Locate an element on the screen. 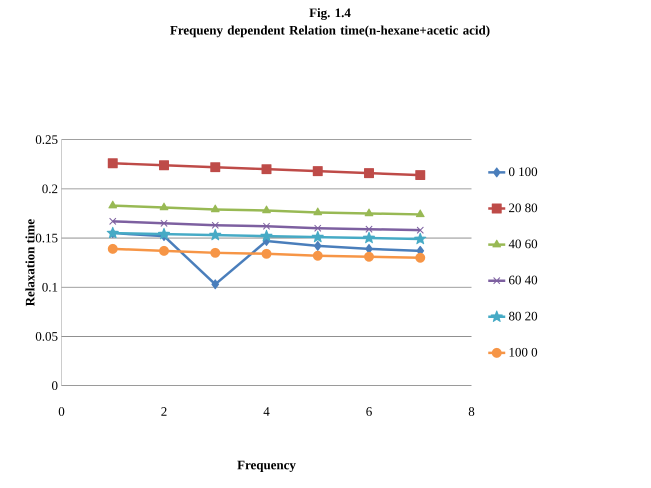 This screenshot has width=651, height=488. legend-label: 100 0 is located at coordinates (524, 352).